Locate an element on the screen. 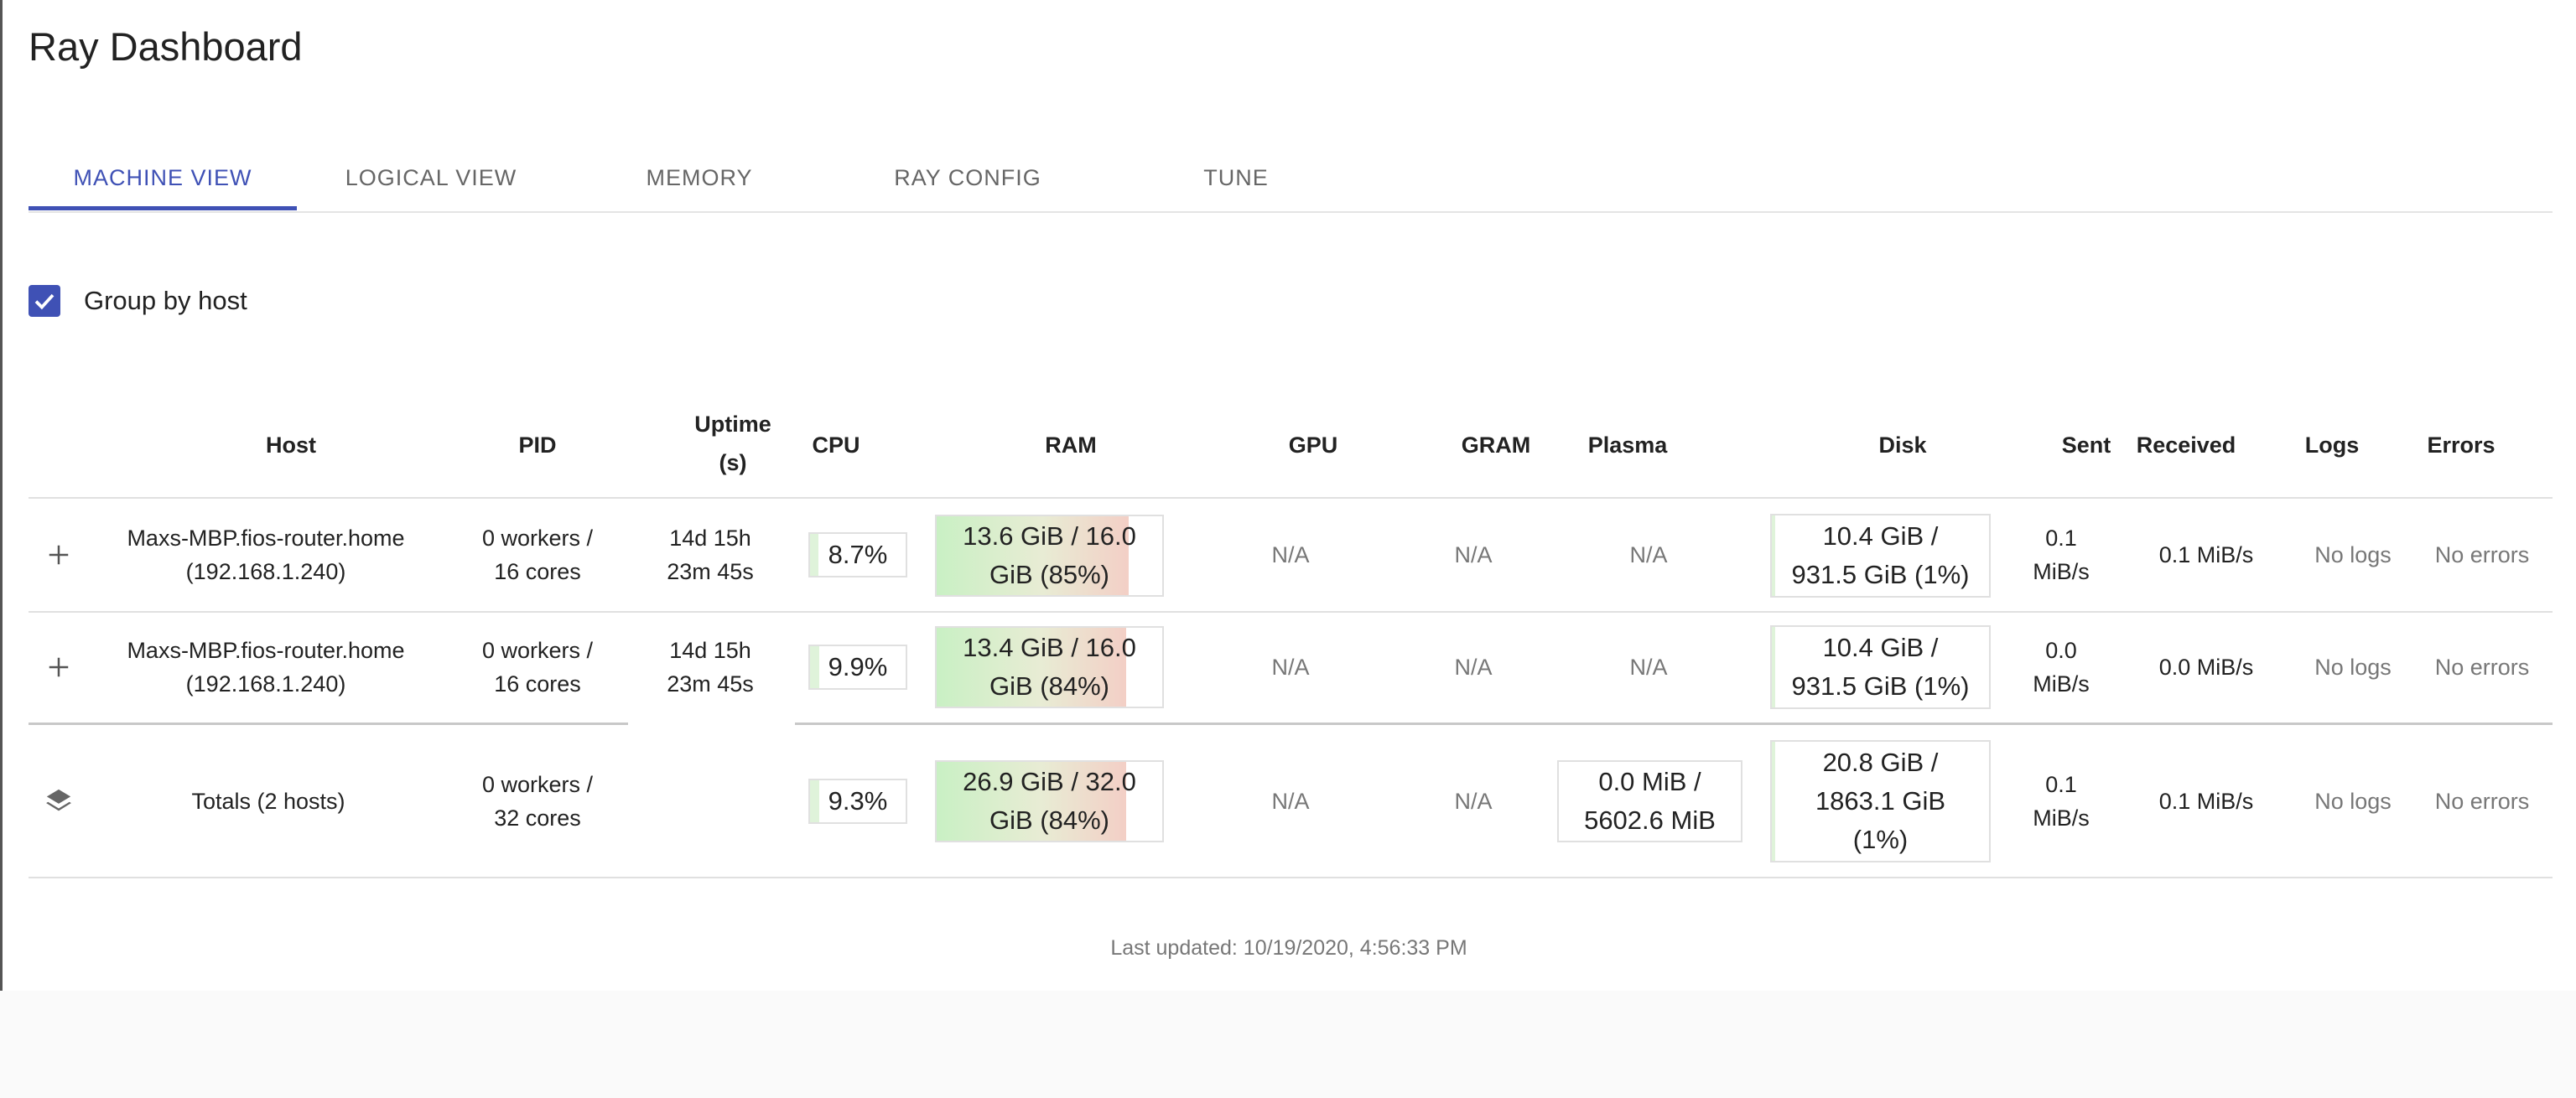 This screenshot has width=2576, height=1098. tab-memory: MEMORY is located at coordinates (699, 177).